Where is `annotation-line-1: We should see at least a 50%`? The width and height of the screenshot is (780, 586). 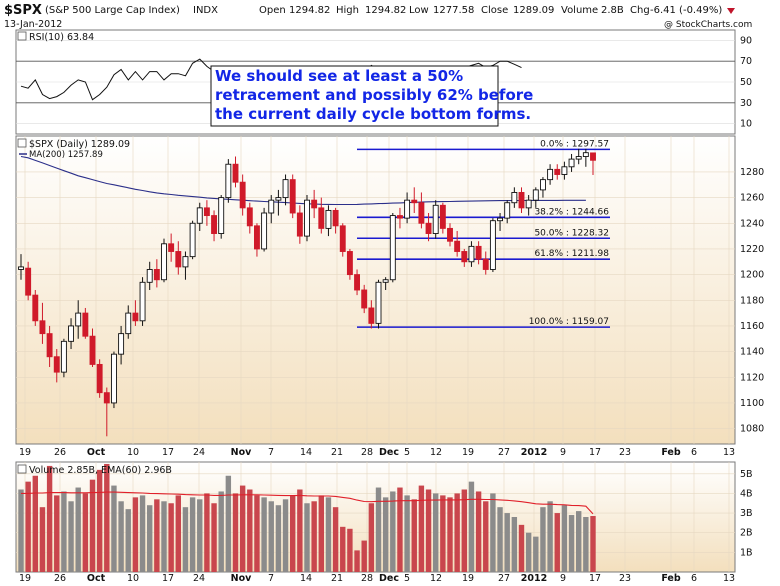
annotation-line-1: We should see at least a 50% is located at coordinates (339, 76).